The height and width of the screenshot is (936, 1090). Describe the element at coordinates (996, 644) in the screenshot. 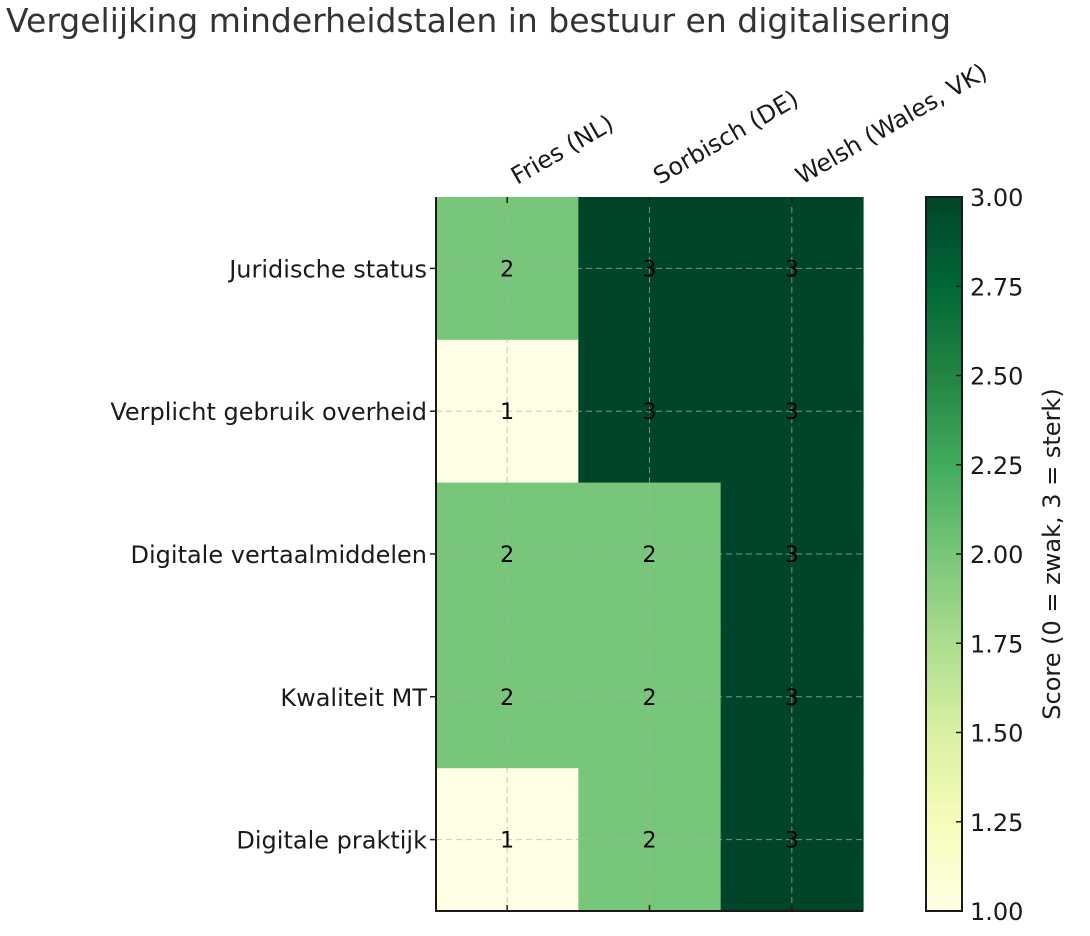

I see `colorbar-tick-label: 1.75` at that location.